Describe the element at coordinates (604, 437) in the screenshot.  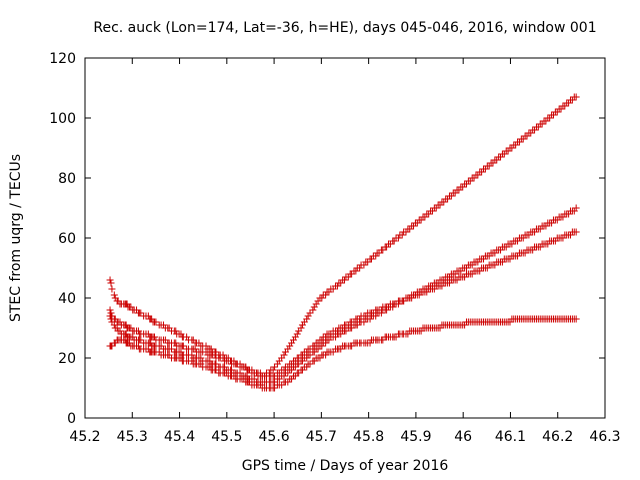
I see `x-tick-label: 46.3` at that location.